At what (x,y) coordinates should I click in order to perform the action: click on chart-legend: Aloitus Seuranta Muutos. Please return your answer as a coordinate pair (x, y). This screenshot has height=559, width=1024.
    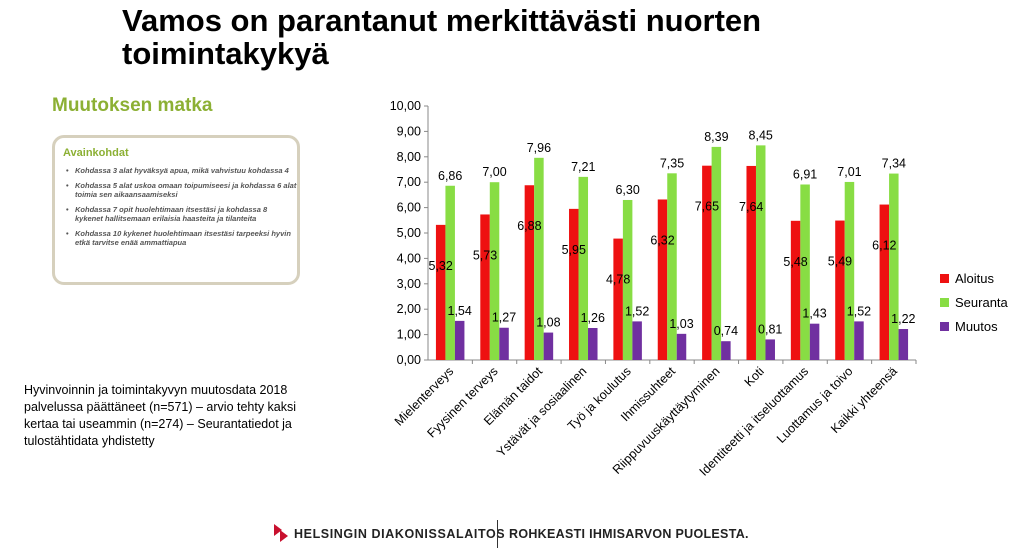
    Looking at the image, I should click on (974, 302).